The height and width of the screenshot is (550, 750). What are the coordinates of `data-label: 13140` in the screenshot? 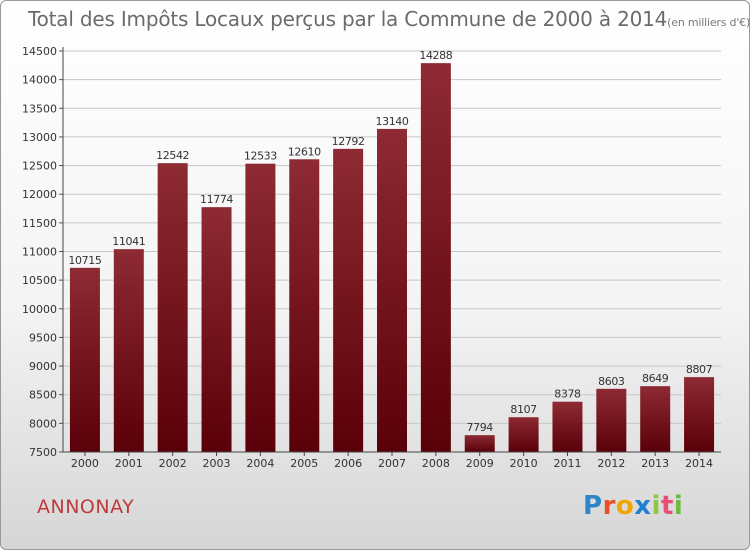 It's located at (392, 121).